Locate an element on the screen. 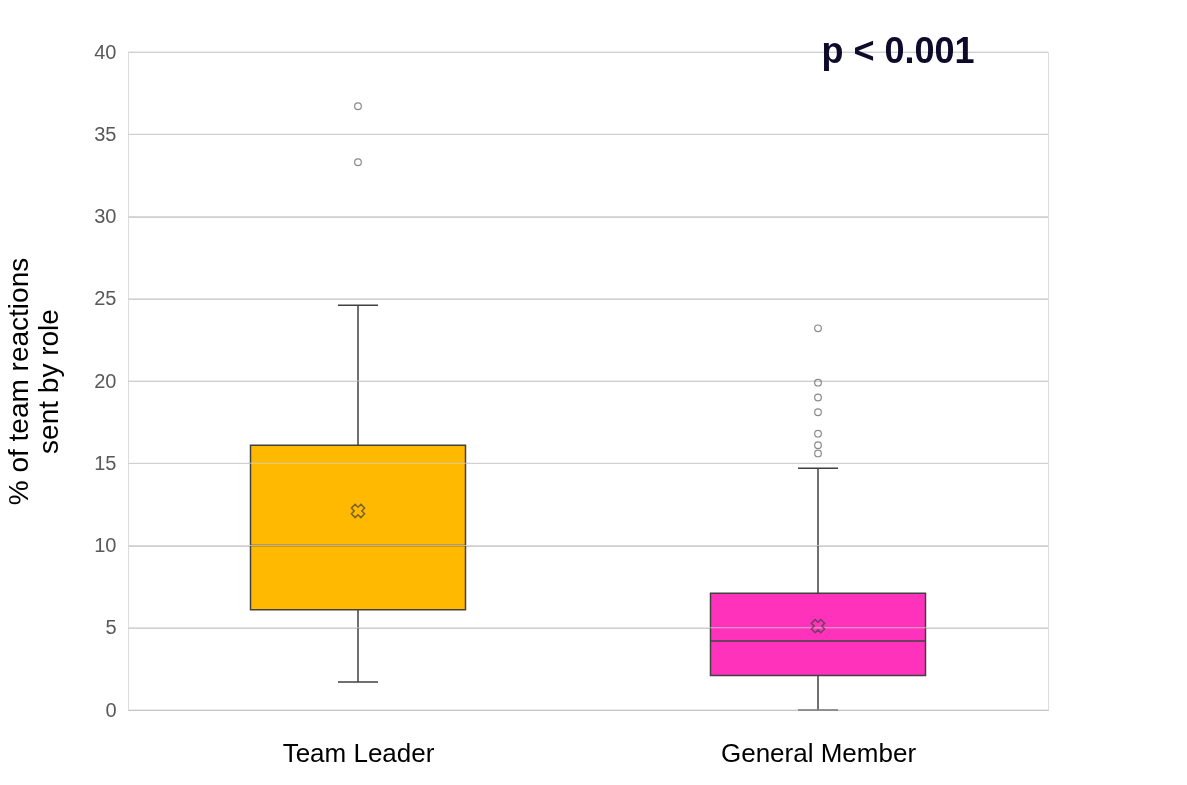 The height and width of the screenshot is (785, 1187). y-tick-label: 15 is located at coordinates (105, 462).